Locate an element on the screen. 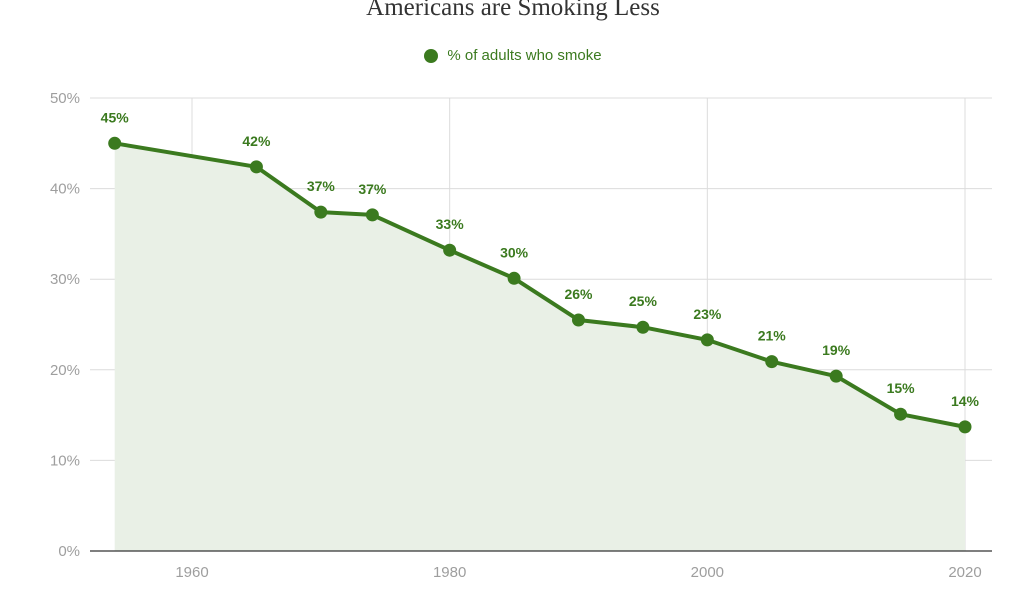  data-label: 14% is located at coordinates (965, 401).